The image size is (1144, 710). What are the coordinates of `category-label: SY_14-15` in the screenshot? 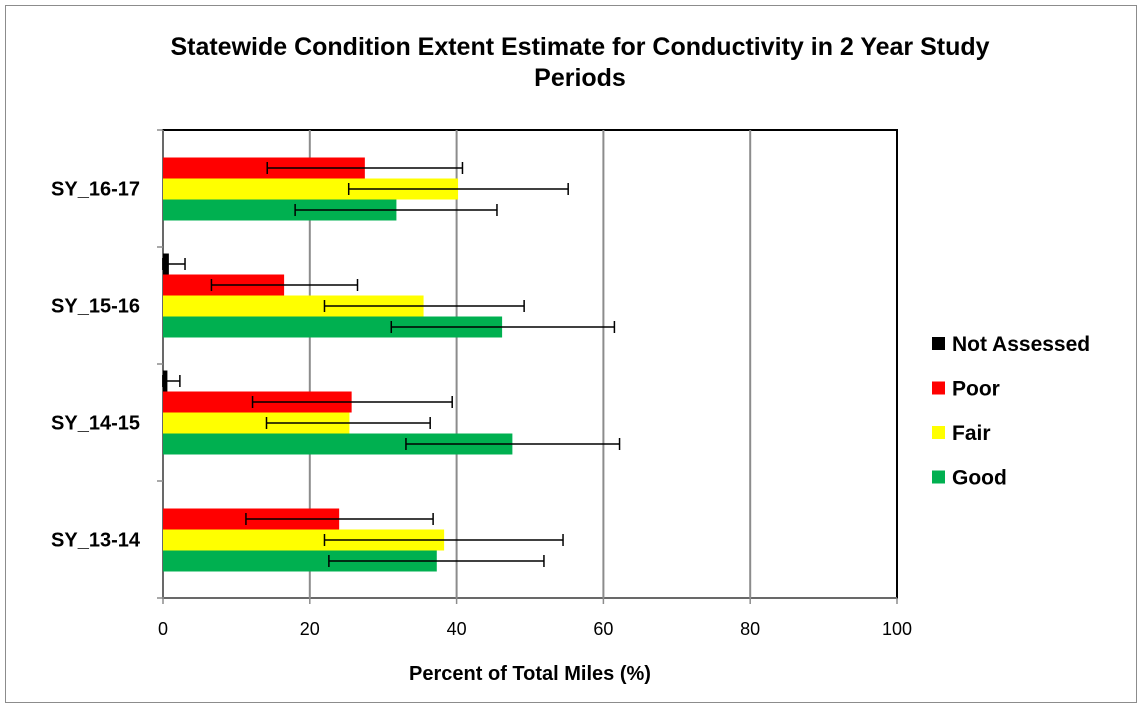 It's located at (95, 424).